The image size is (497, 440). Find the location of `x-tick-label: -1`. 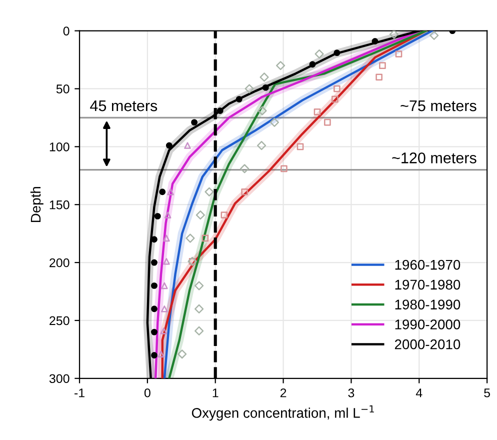

x-tick-label: -1 is located at coordinates (79, 393).